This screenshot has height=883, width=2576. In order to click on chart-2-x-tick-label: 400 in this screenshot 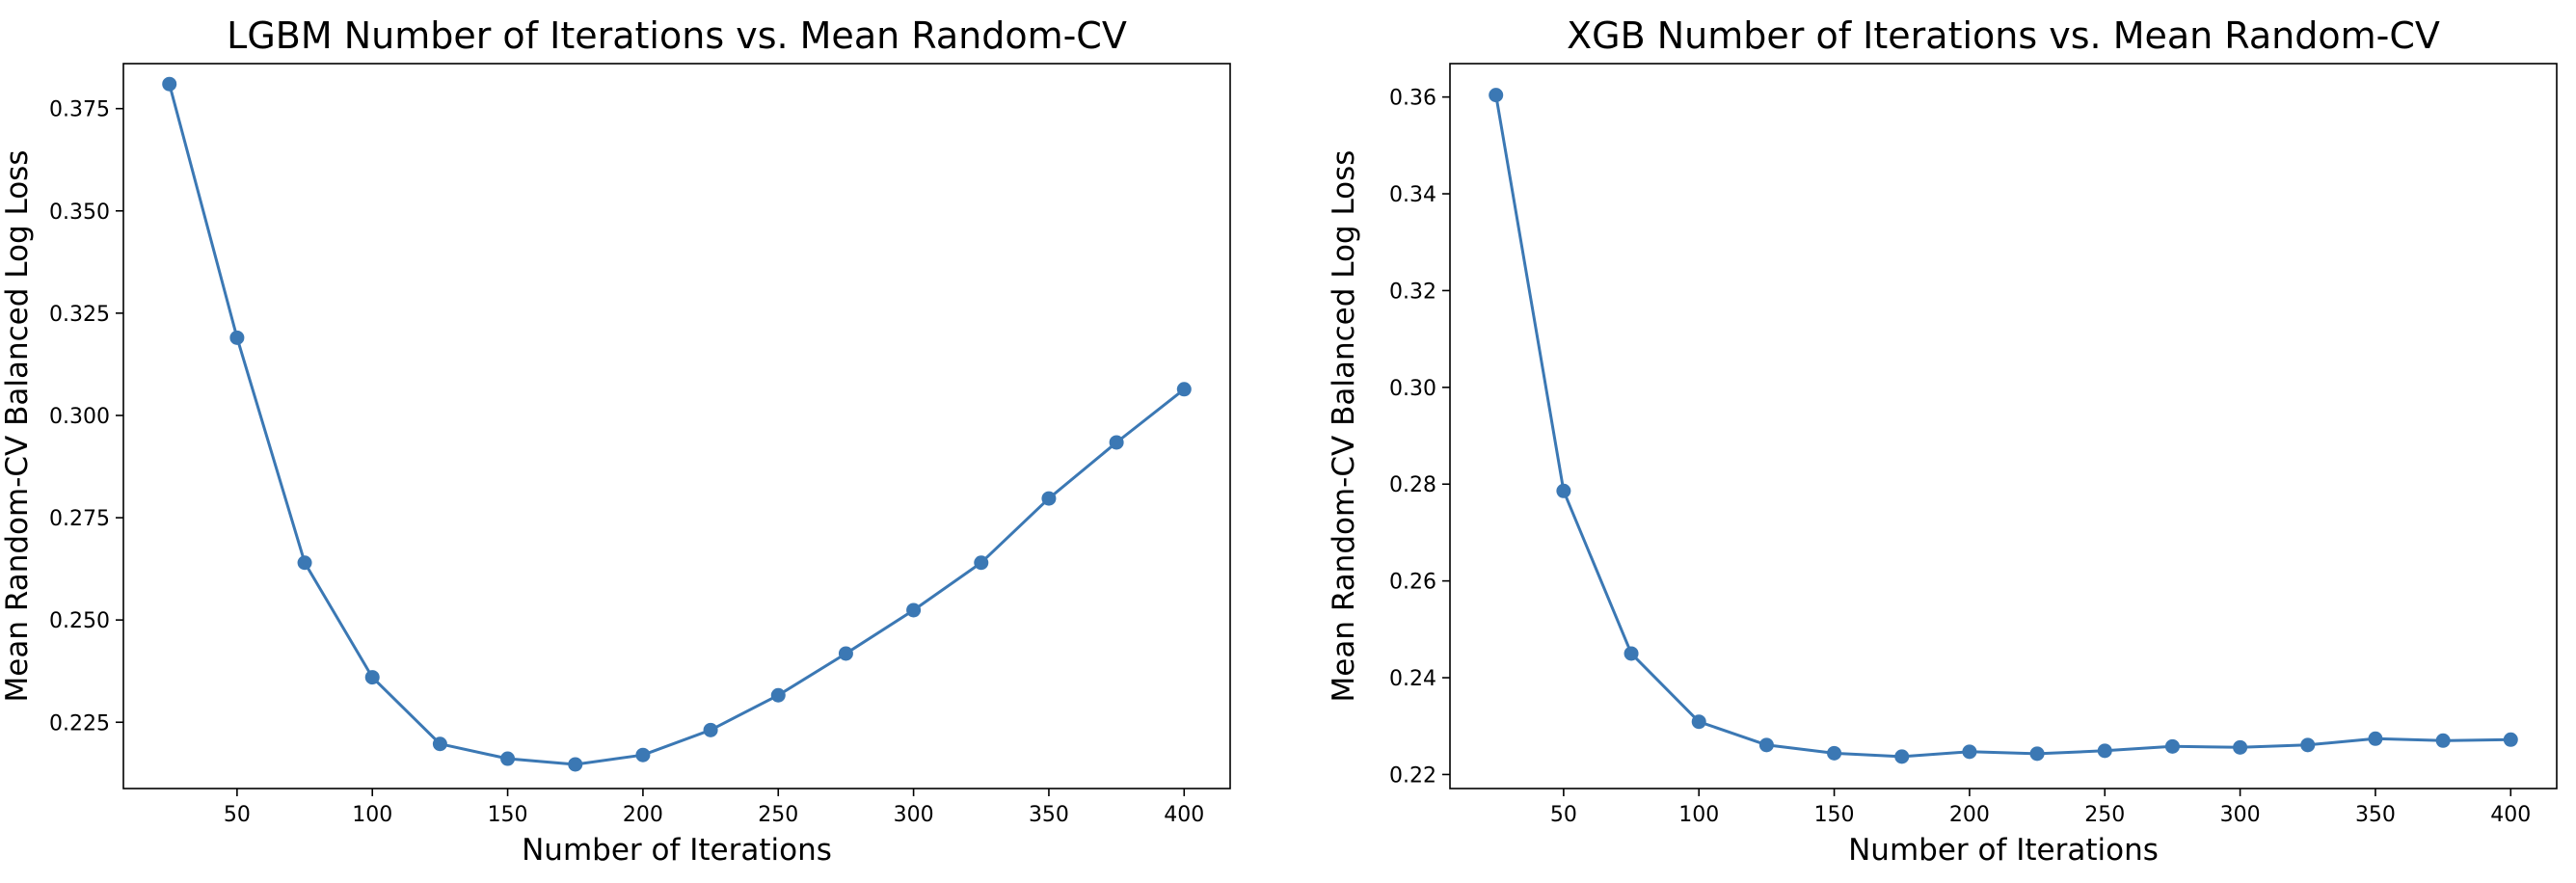, I will do `click(2510, 815)`.